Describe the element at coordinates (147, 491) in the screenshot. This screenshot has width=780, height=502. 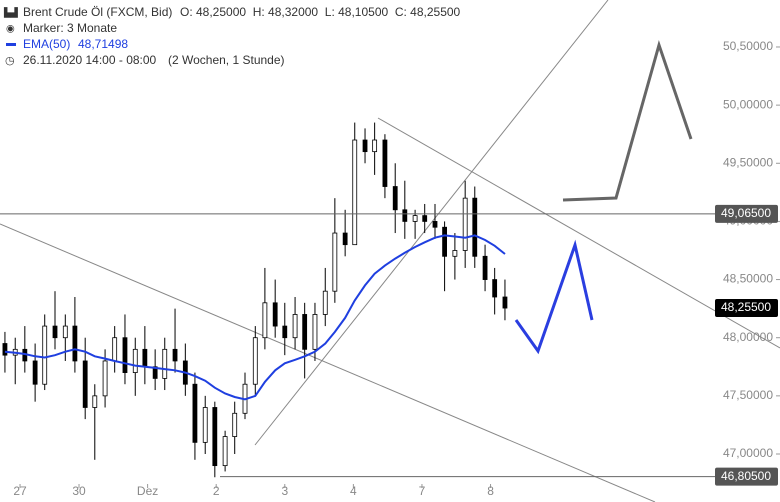
I see `x-tick-label: Dez` at that location.